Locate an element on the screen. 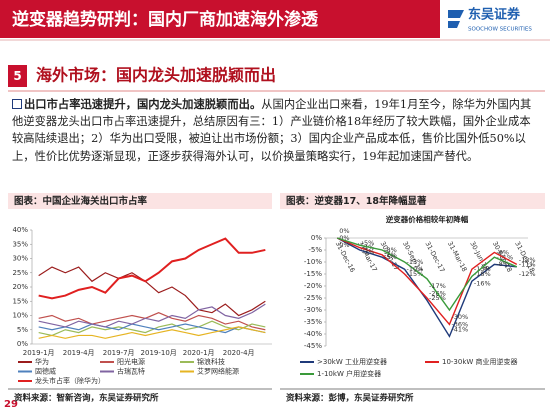  value-label: -11% is located at coordinates (527, 264).